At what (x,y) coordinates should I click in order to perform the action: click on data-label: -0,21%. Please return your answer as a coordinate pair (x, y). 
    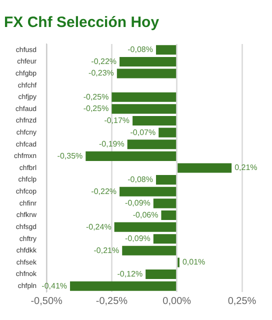
    Looking at the image, I should click on (107, 250).